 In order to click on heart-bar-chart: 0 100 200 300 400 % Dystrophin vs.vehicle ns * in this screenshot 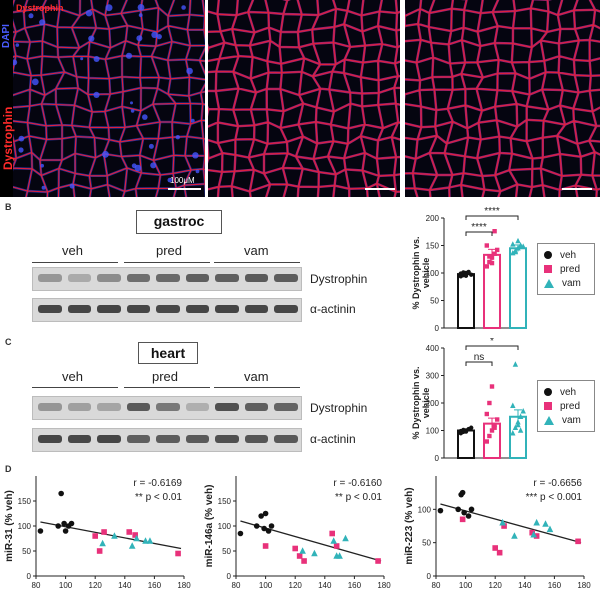, I will do `click(469, 400)`.